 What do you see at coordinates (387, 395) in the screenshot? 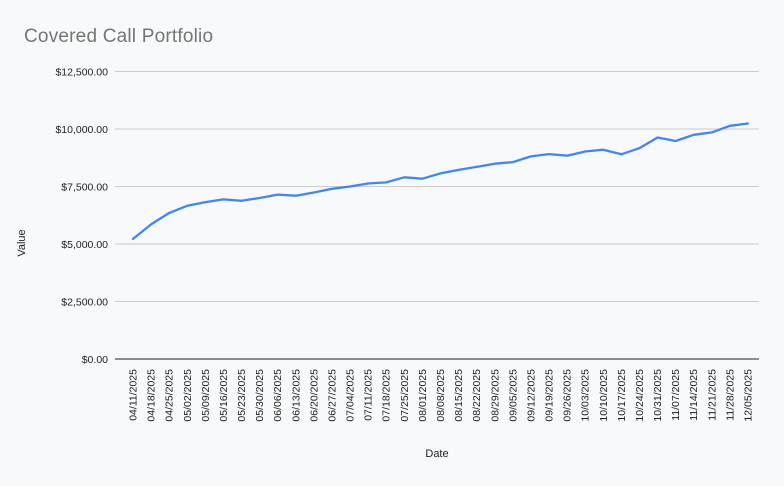
I see `x-tick-label: 07/18/2025` at bounding box center [387, 395].